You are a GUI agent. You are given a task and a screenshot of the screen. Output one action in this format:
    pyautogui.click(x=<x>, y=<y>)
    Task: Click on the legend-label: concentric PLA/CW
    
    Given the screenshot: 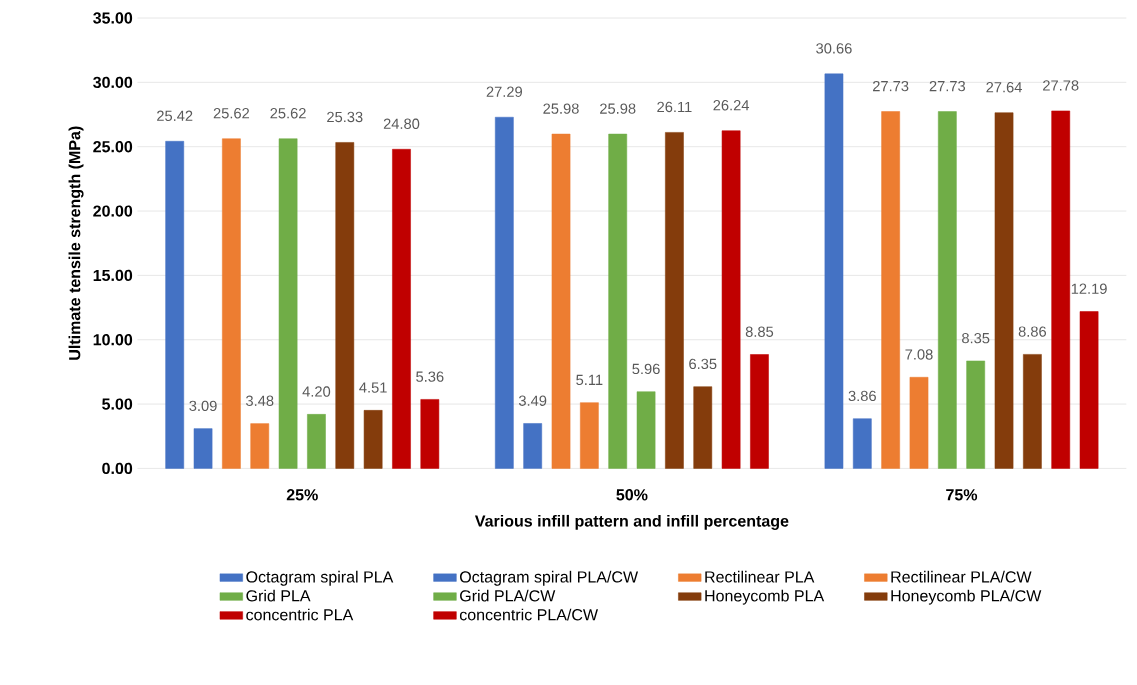 What is the action you would take?
    pyautogui.click(x=528, y=614)
    